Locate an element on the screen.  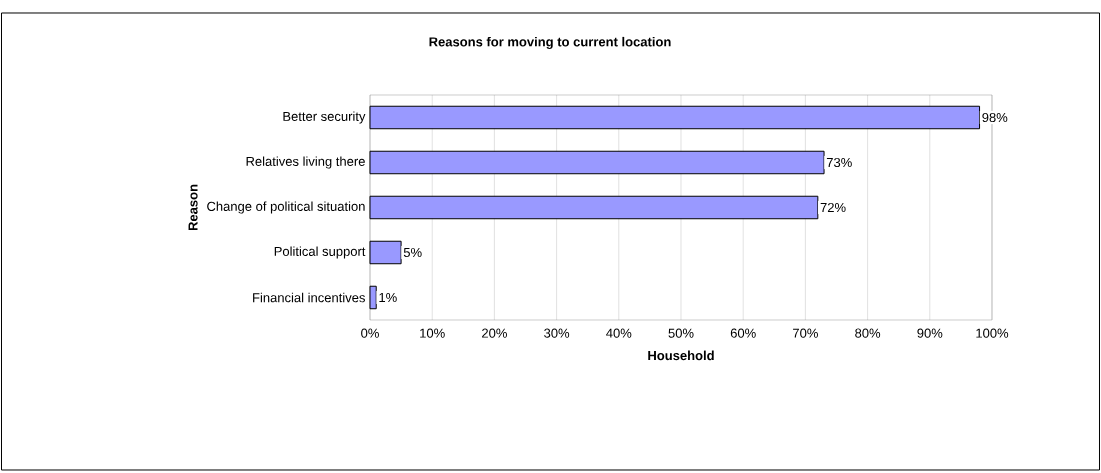
data-label: 1% is located at coordinates (388, 297).